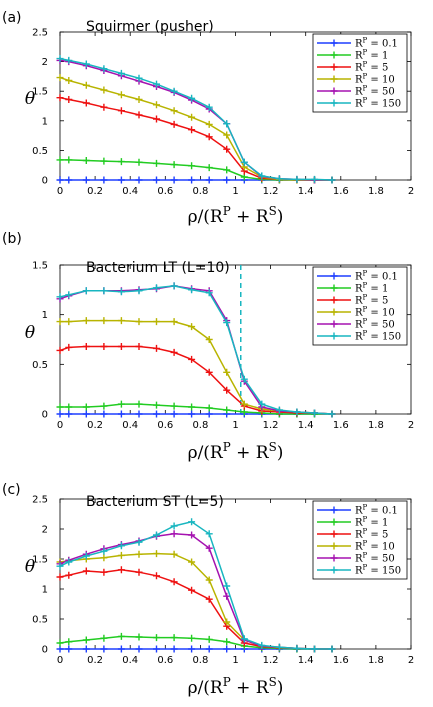  What do you see at coordinates (341, 660) in the screenshot?
I see `x-tick-label: 1.6` at bounding box center [341, 660].